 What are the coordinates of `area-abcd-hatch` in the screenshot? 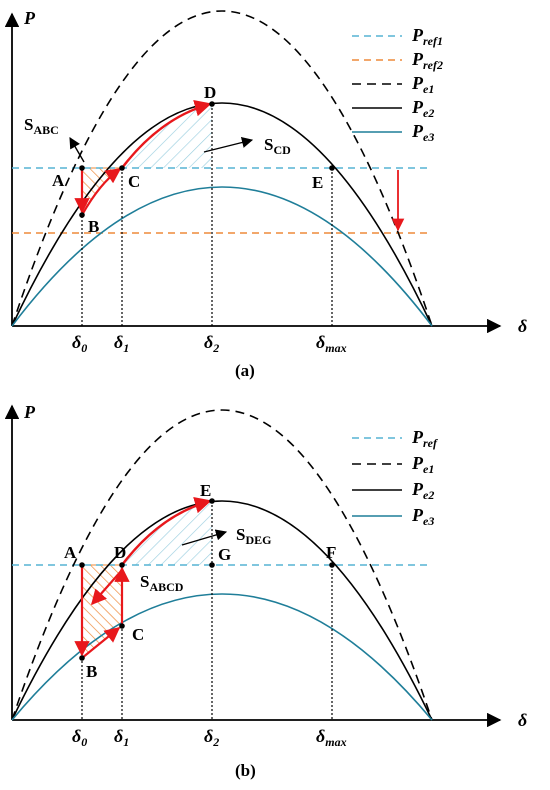 It's located at (102, 612).